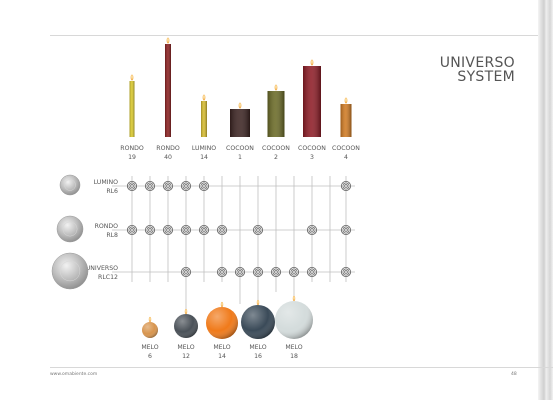 The width and height of the screenshot is (553, 400). What do you see at coordinates (514, 374) in the screenshot?
I see `page-number: 48` at bounding box center [514, 374].